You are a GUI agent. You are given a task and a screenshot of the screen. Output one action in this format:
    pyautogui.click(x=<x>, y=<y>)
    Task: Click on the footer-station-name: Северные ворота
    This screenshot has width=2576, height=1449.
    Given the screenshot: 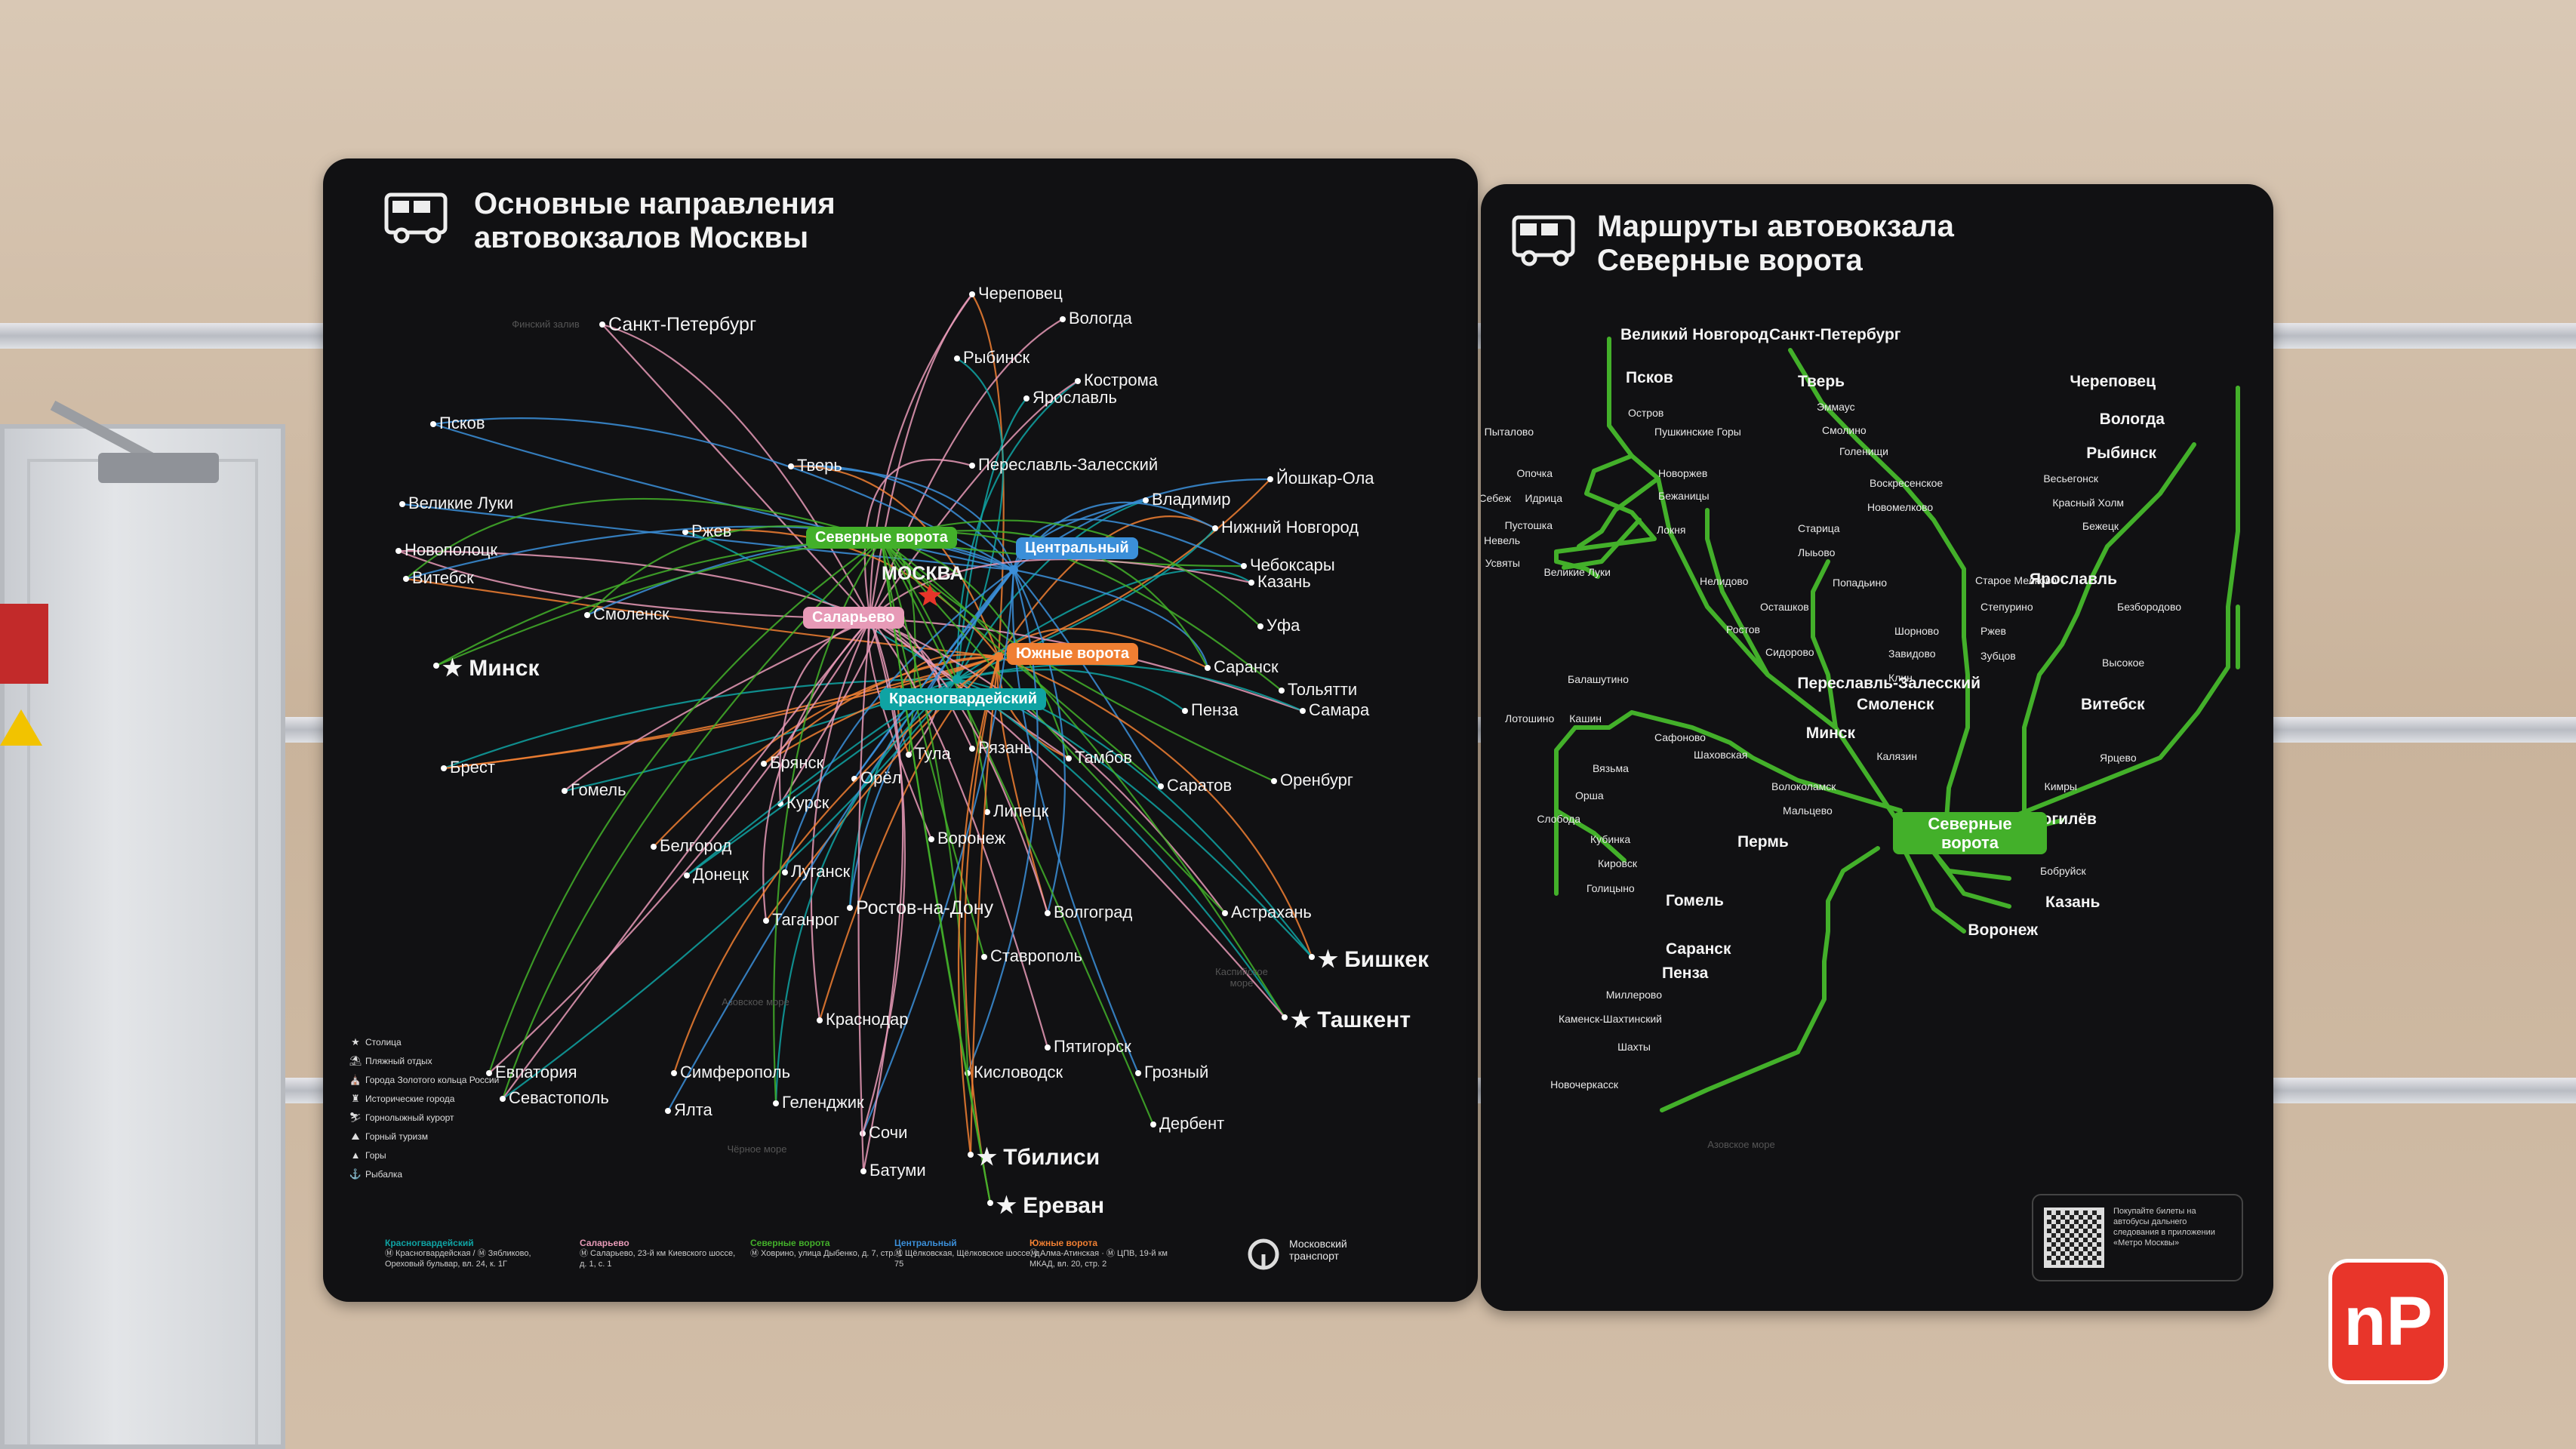 What is the action you would take?
    pyautogui.click(x=790, y=1243)
    